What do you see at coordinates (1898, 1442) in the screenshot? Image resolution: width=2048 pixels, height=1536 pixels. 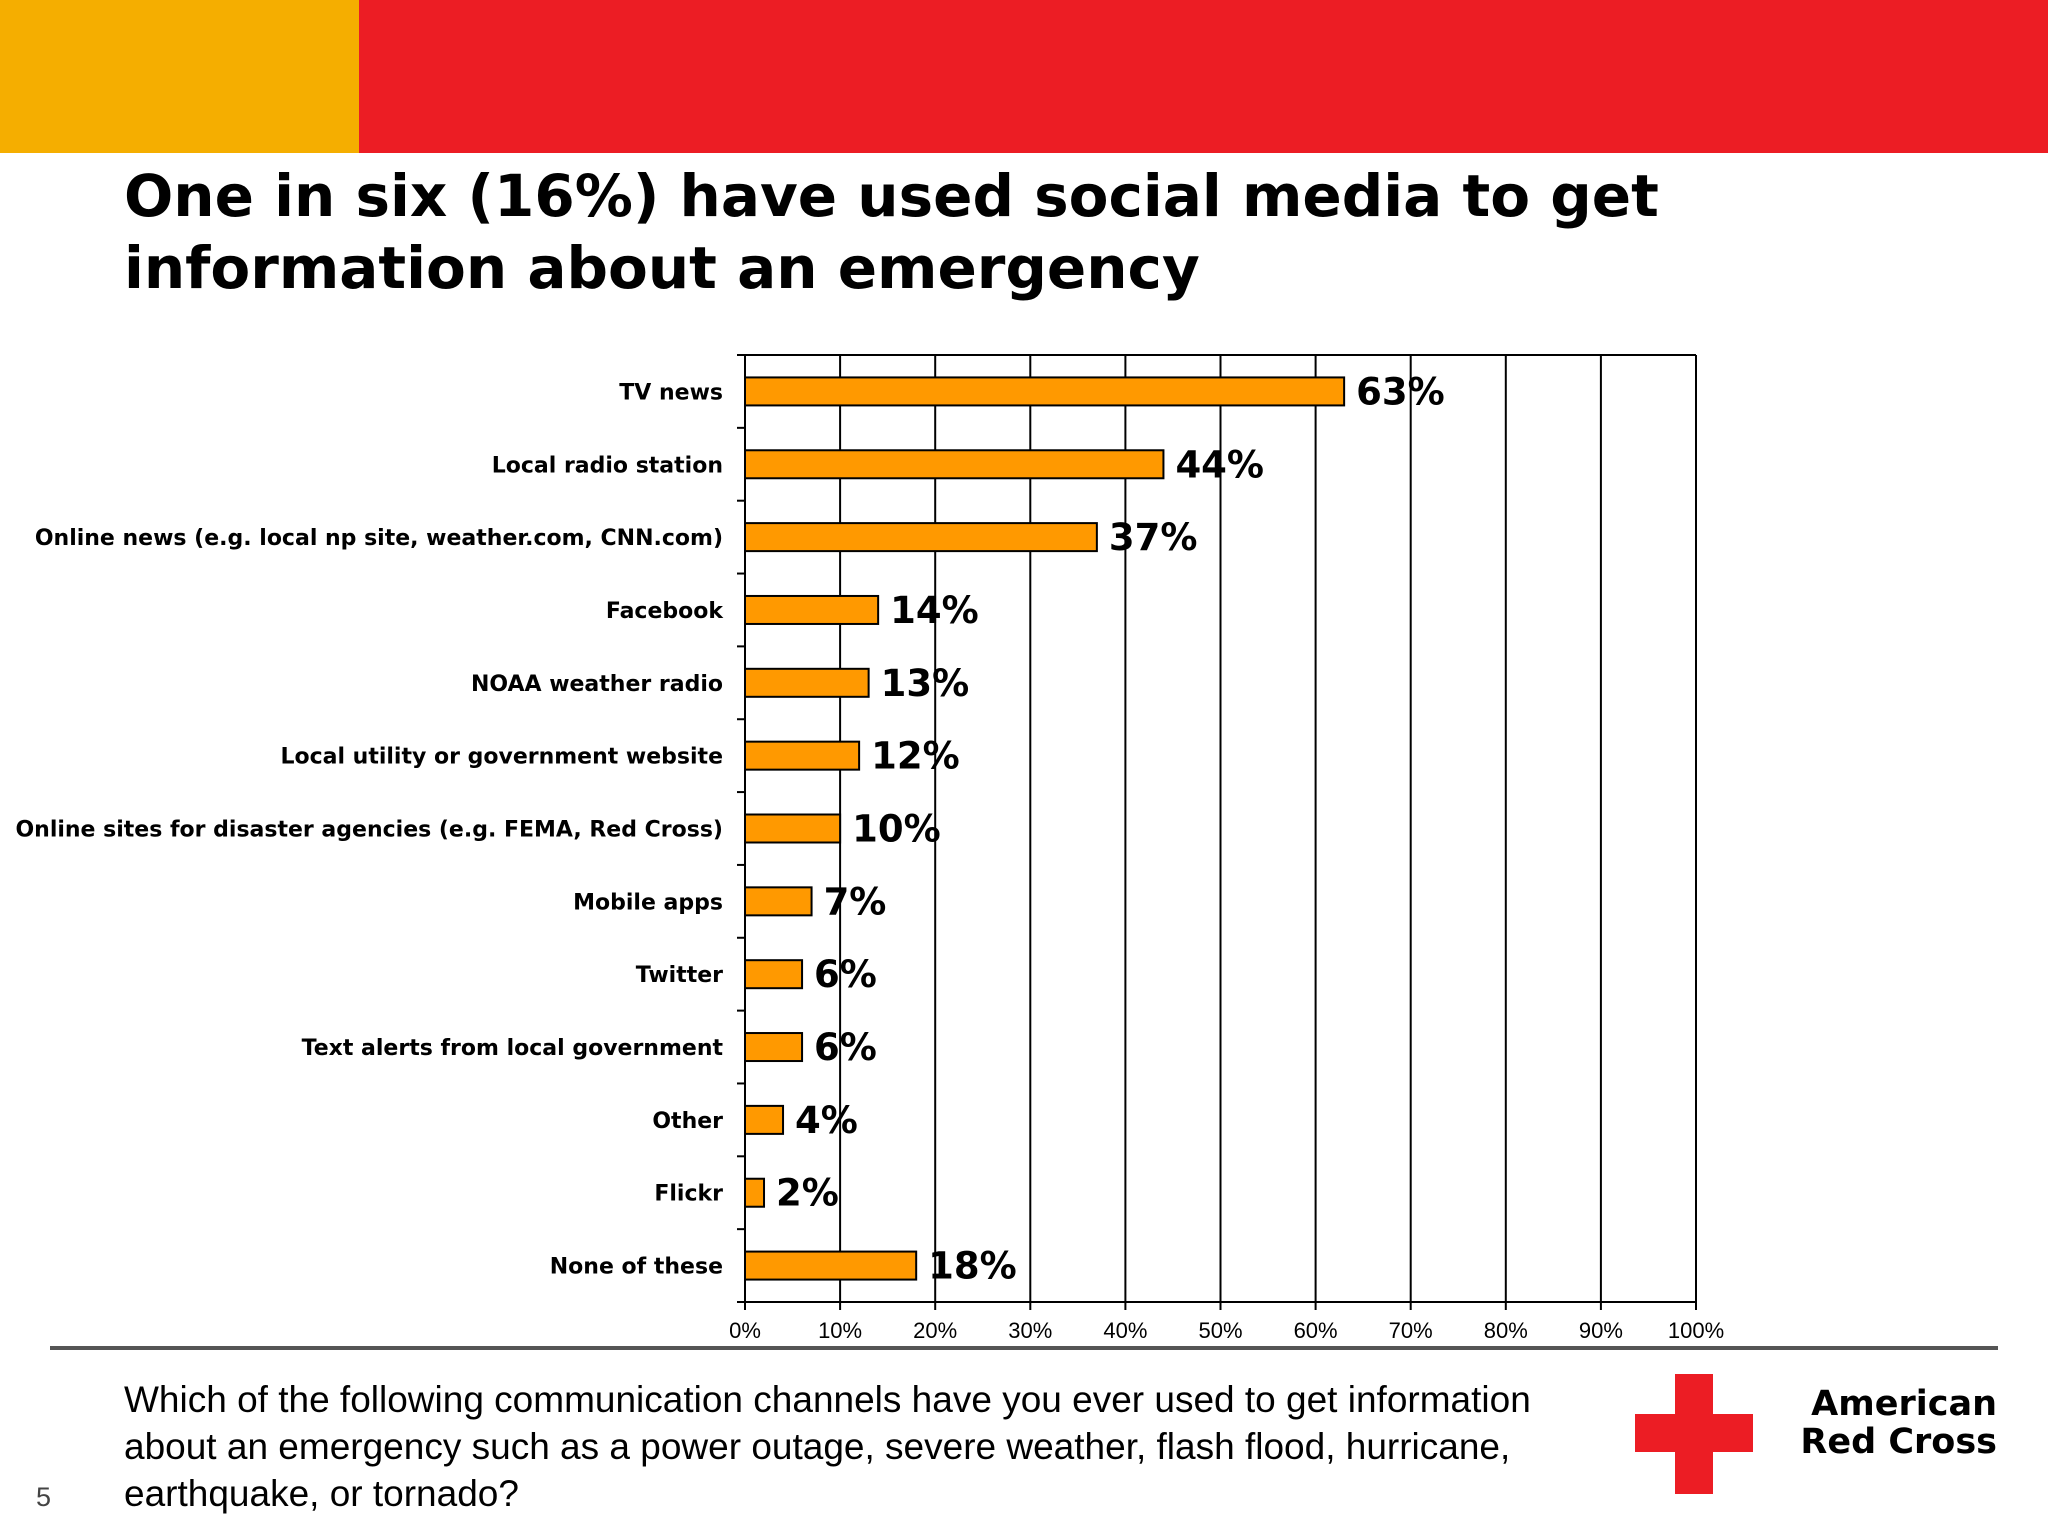 I see `logo-text-line2: Red Cross` at bounding box center [1898, 1442].